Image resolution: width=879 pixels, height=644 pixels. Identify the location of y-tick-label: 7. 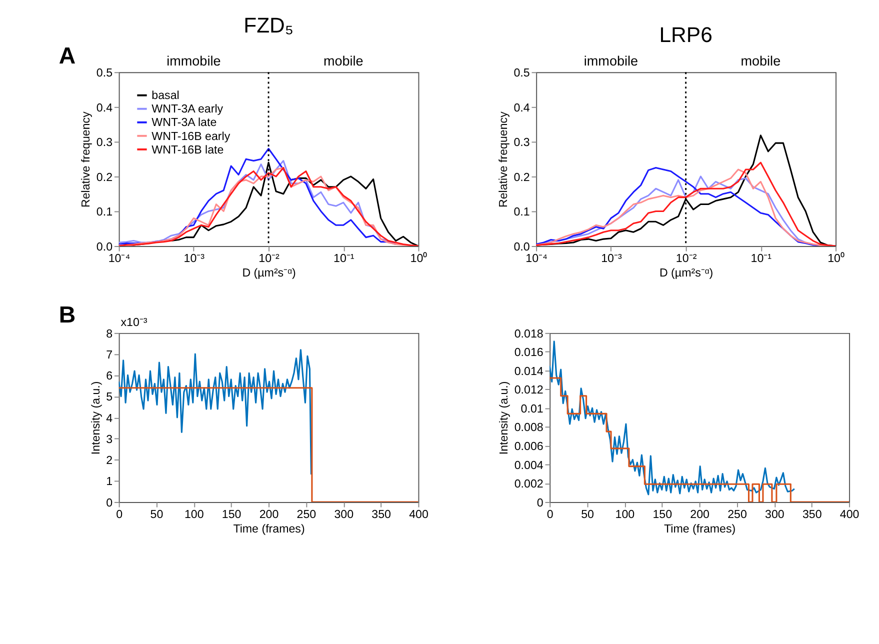
(109, 355).